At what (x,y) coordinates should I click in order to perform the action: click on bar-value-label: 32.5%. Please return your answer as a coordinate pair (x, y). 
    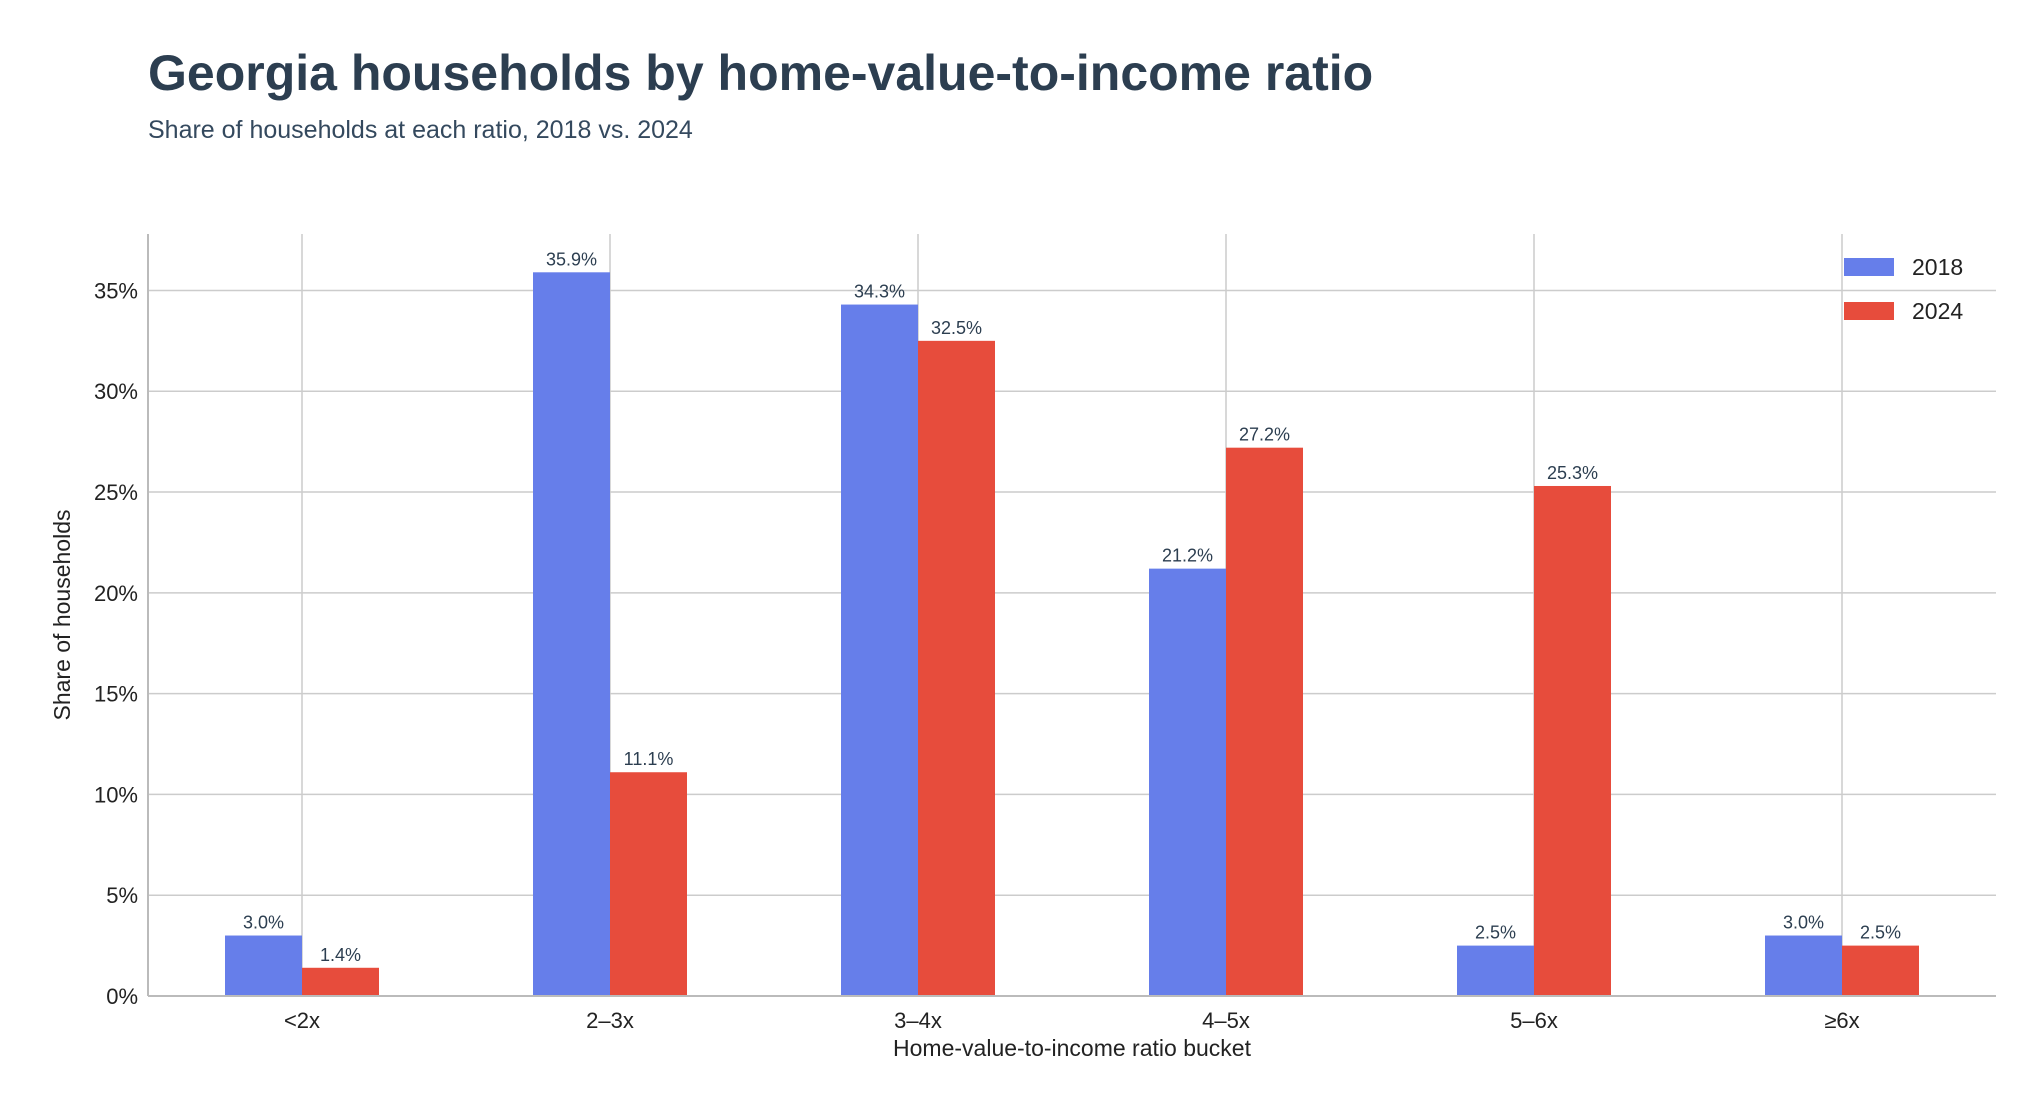
    Looking at the image, I should click on (956, 328).